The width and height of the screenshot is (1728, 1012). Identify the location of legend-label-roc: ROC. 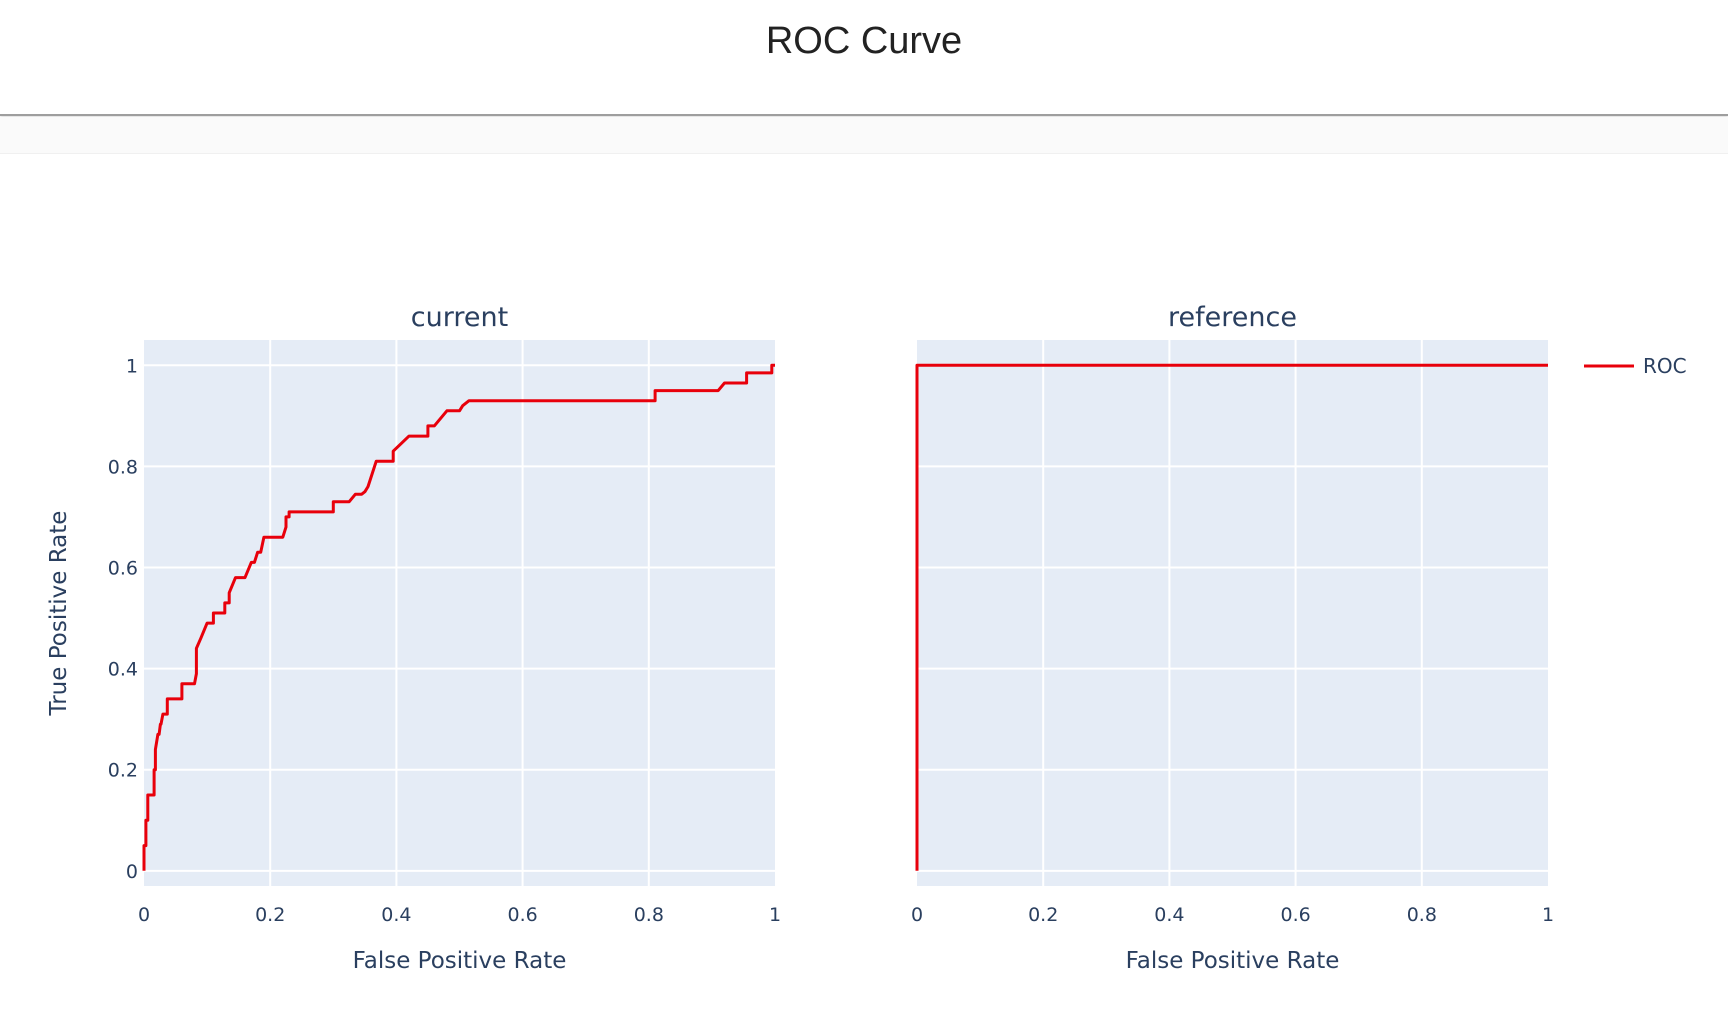
(1665, 366).